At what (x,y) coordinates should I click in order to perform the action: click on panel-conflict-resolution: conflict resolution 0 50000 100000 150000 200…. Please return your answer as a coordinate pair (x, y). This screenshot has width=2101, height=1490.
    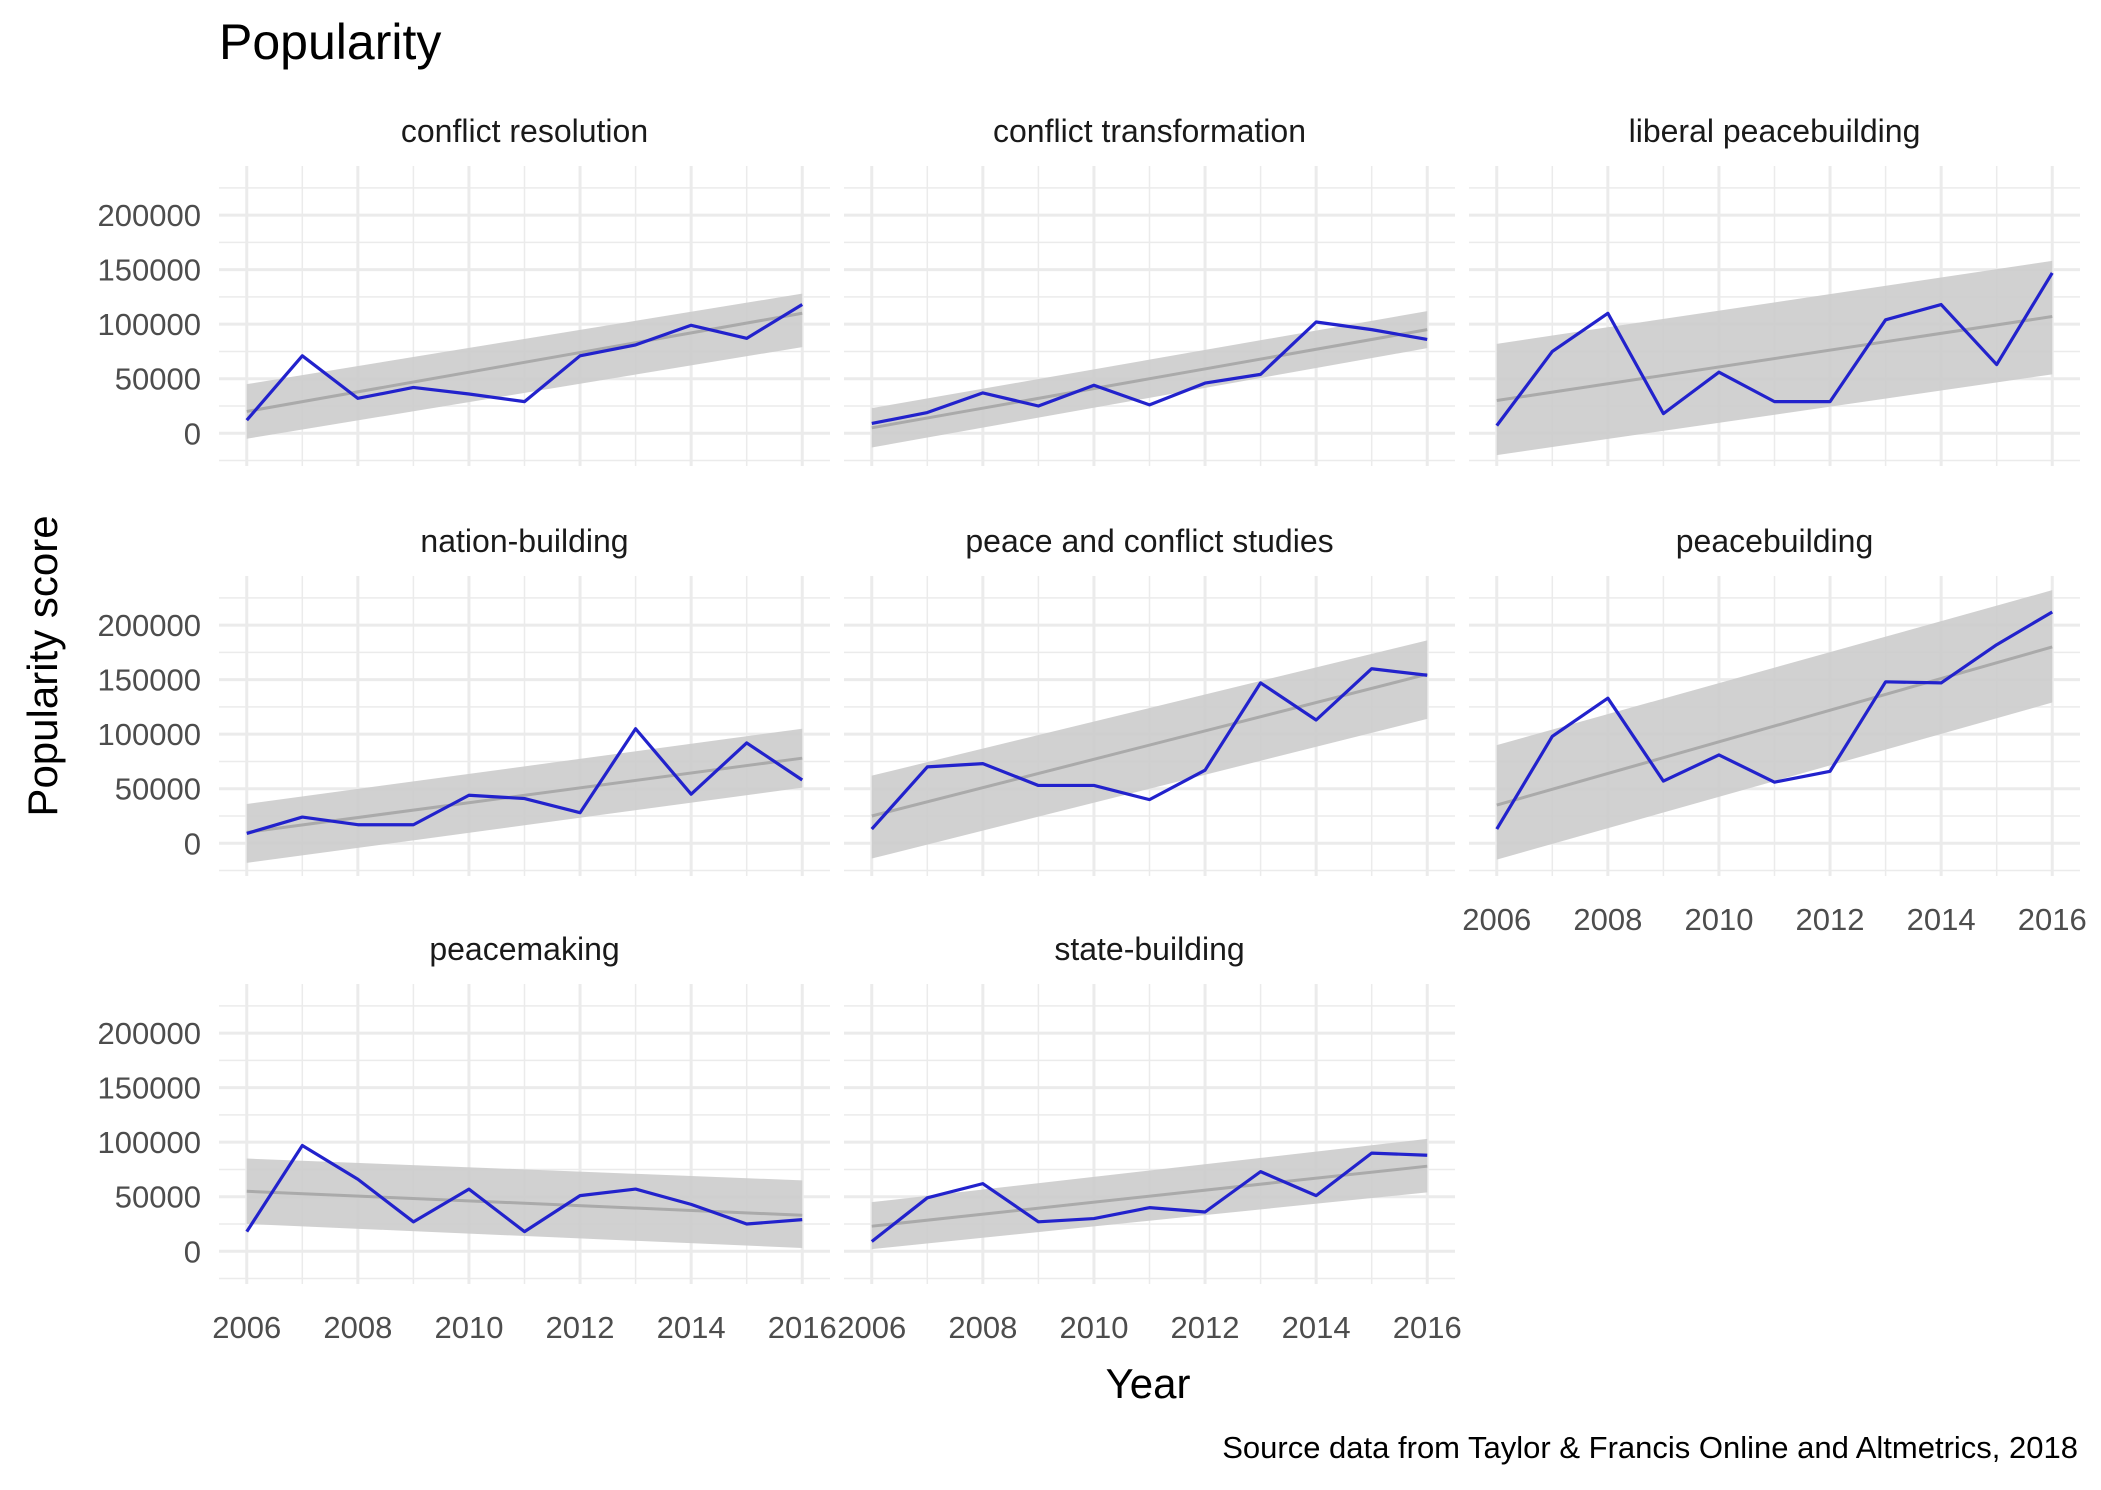
    Looking at the image, I should click on (464, 289).